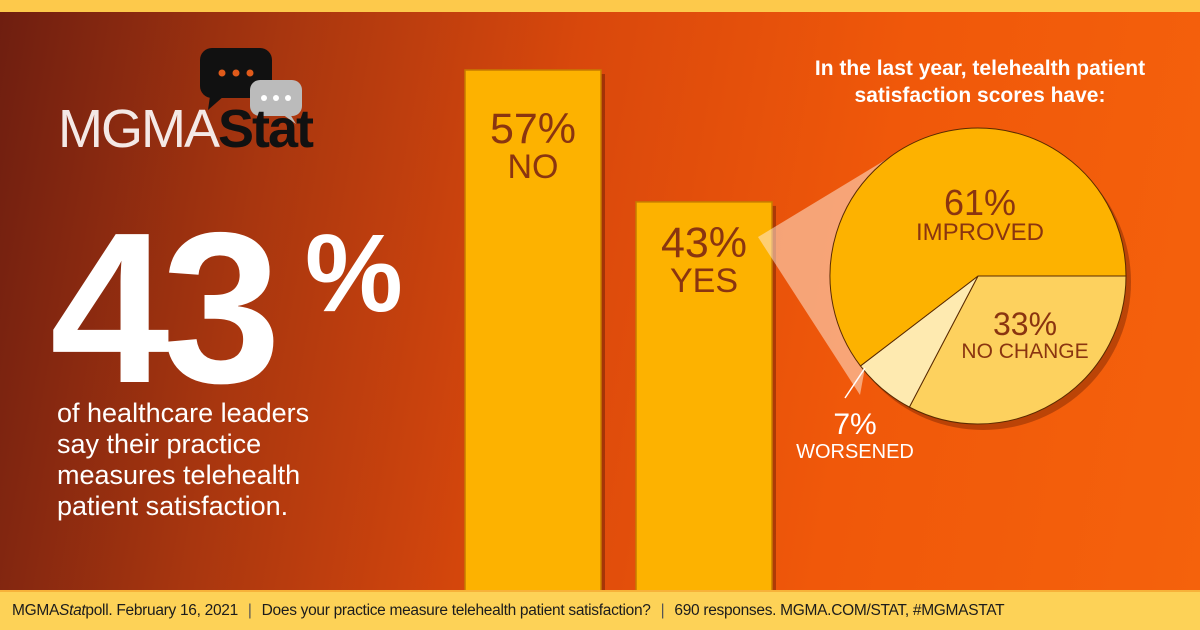 This screenshot has height=630, width=1200. What do you see at coordinates (161, 610) in the screenshot?
I see `footer-date: poll. February 16, 2021` at bounding box center [161, 610].